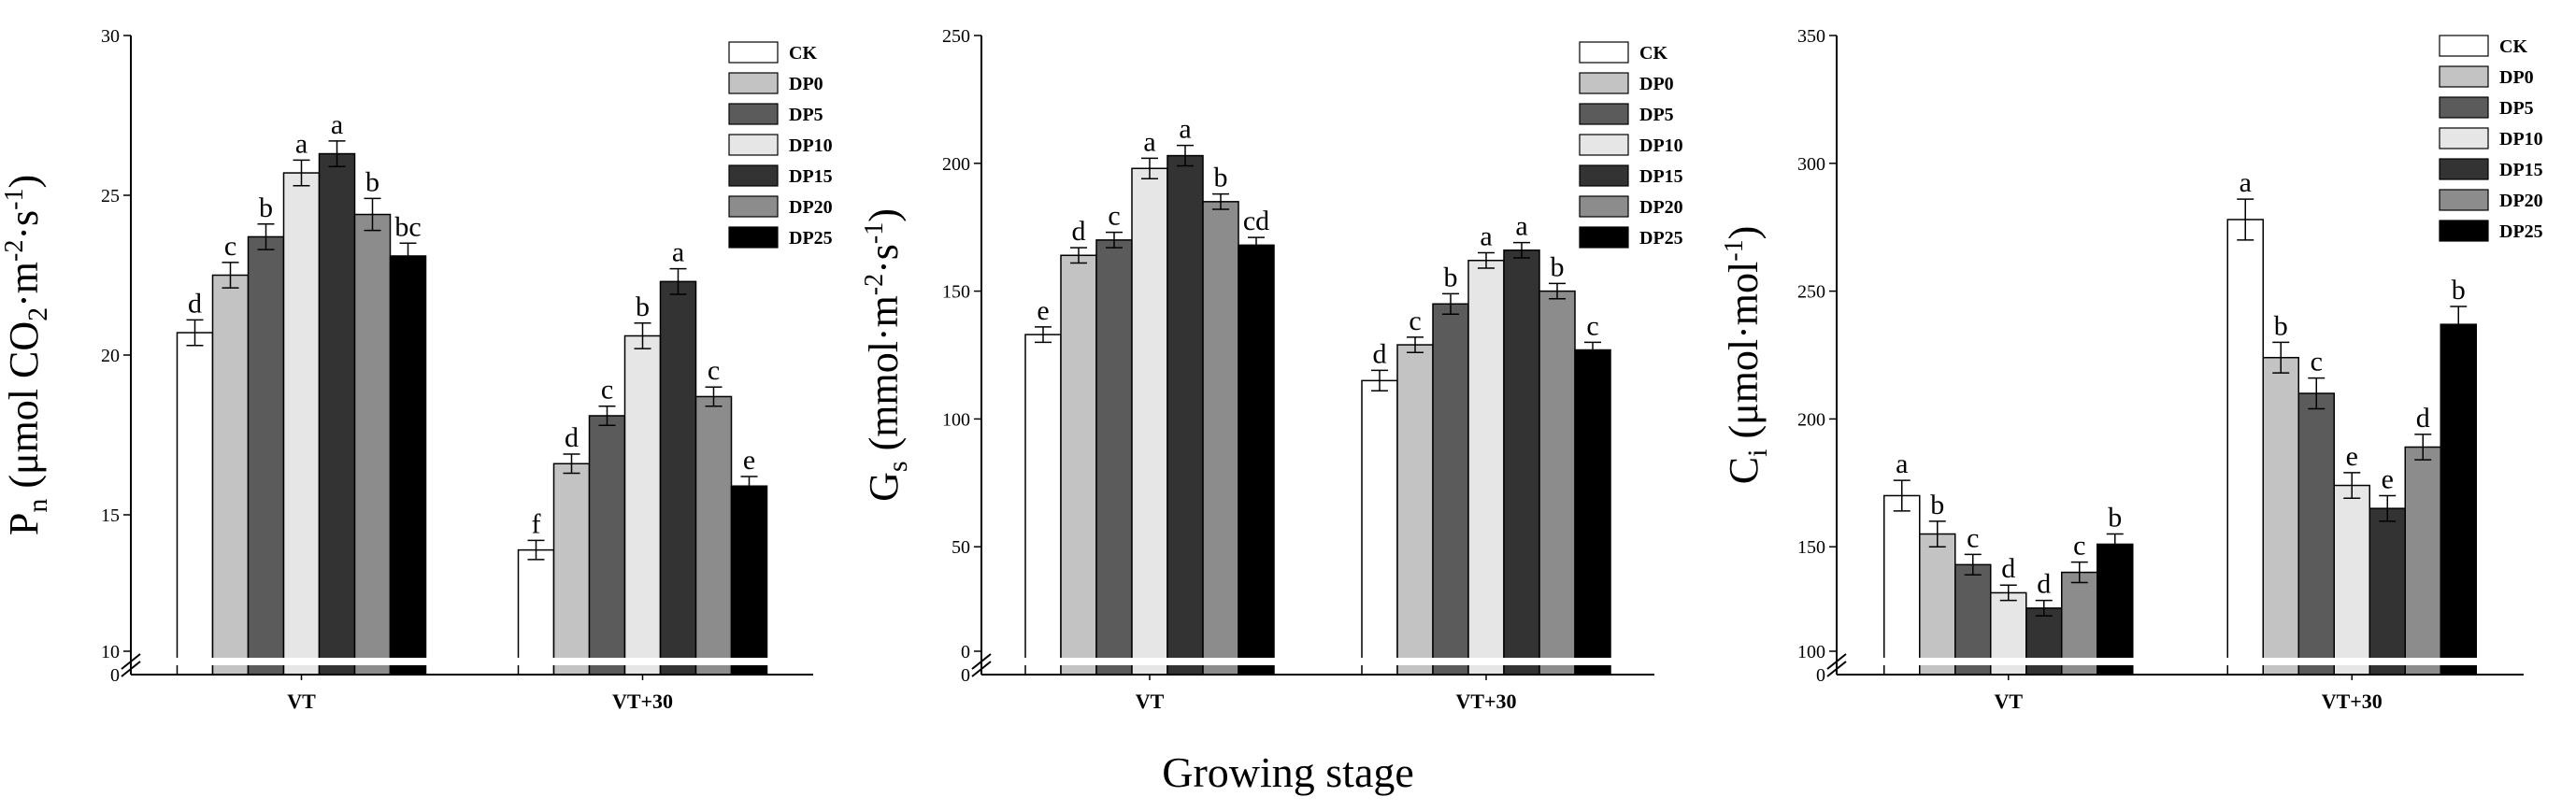 The height and width of the screenshot is (811, 2576). I want to click on legend-label-dp5: DP5, so click(806, 115).